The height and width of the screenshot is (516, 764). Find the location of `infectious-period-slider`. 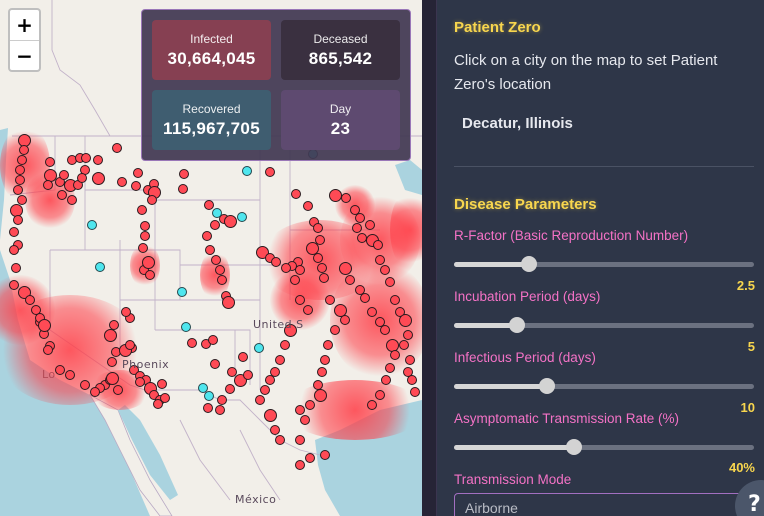

infectious-period-slider is located at coordinates (604, 386).